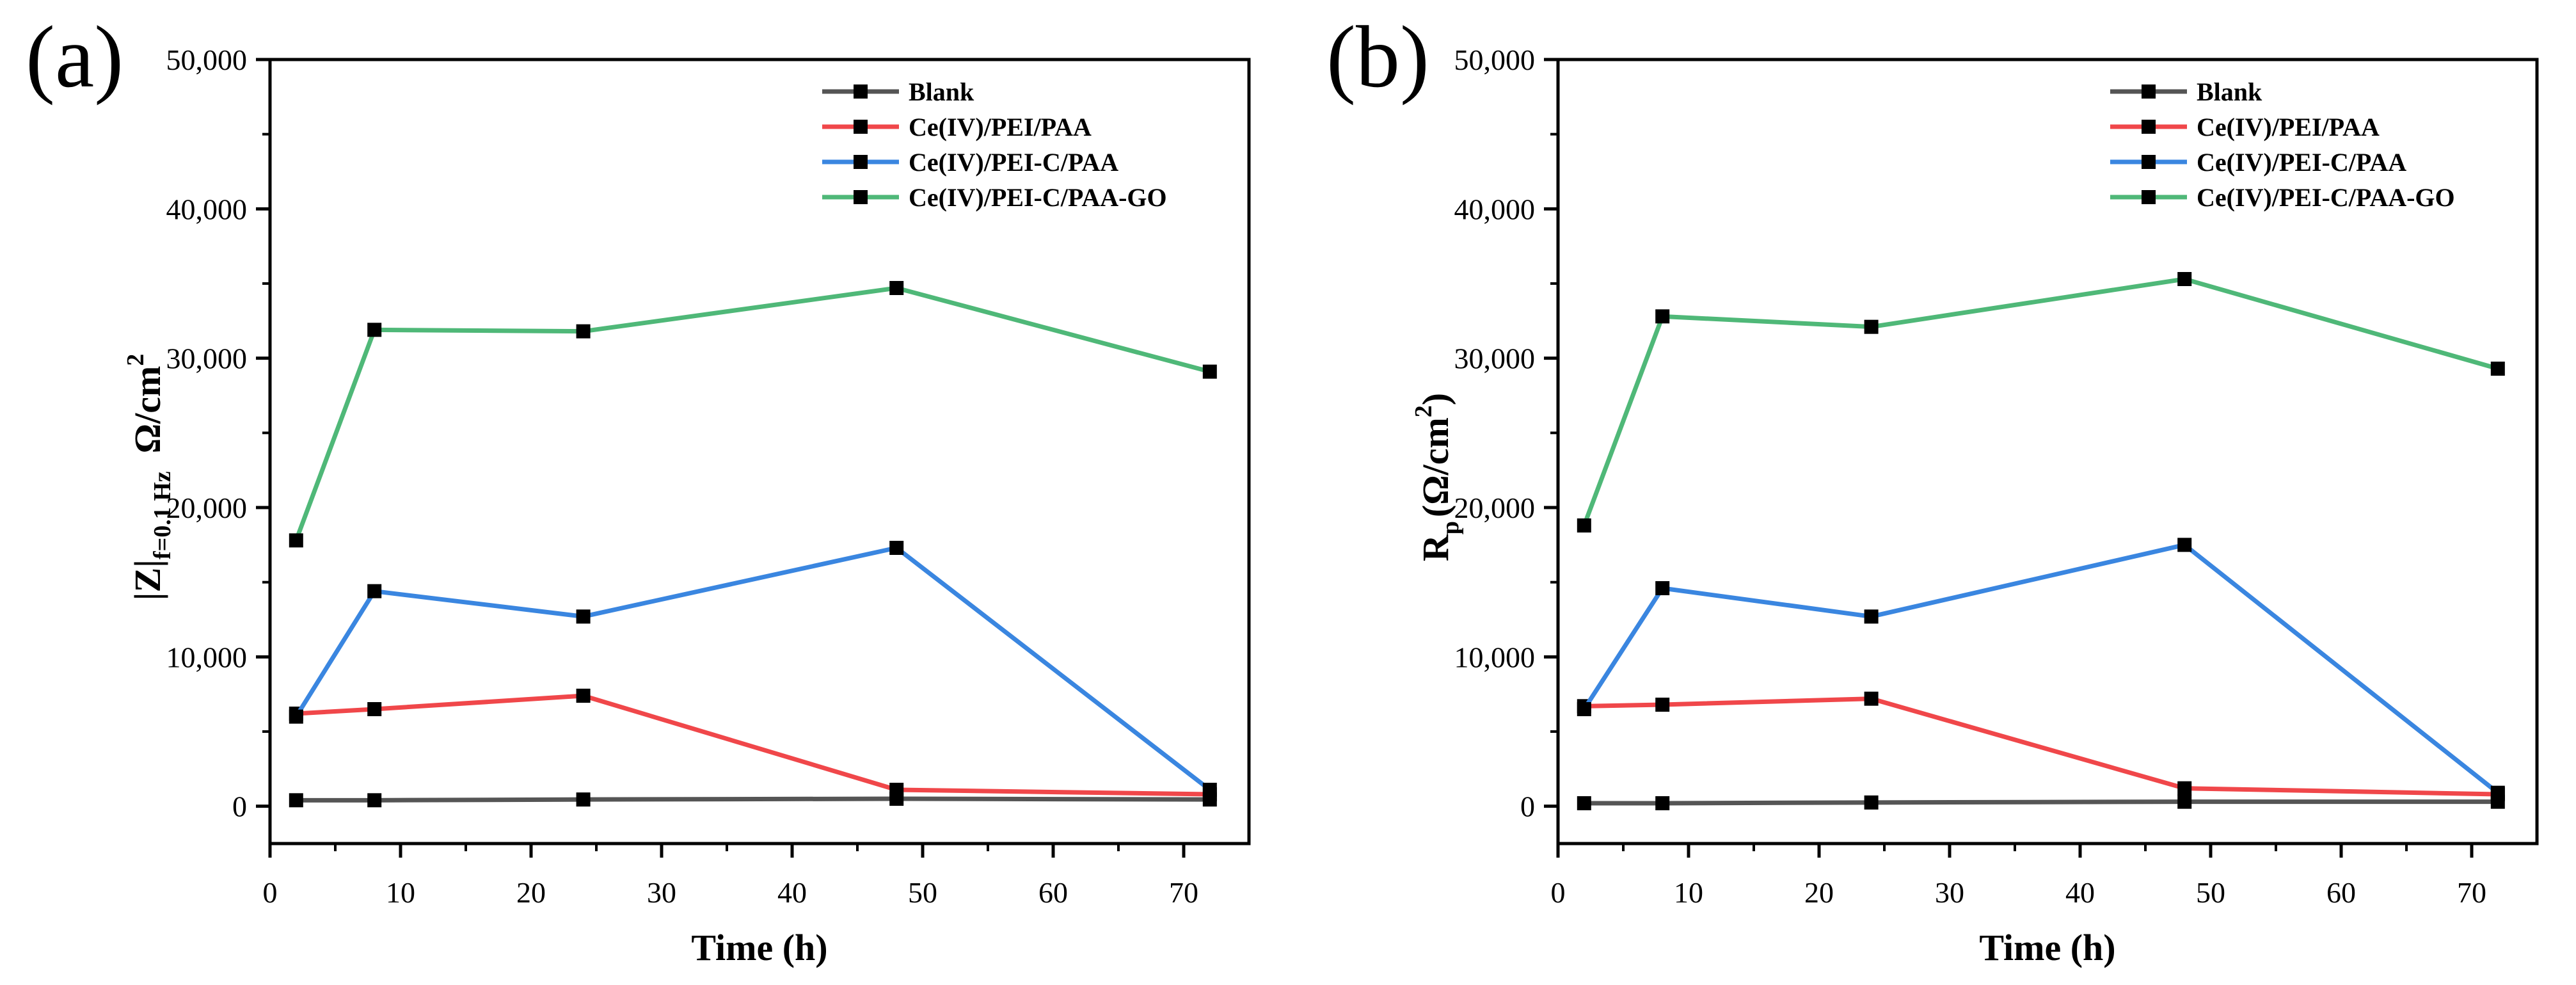 Image resolution: width=2576 pixels, height=985 pixels. What do you see at coordinates (75, 57) in the screenshot?
I see `panel-label: (a)` at bounding box center [75, 57].